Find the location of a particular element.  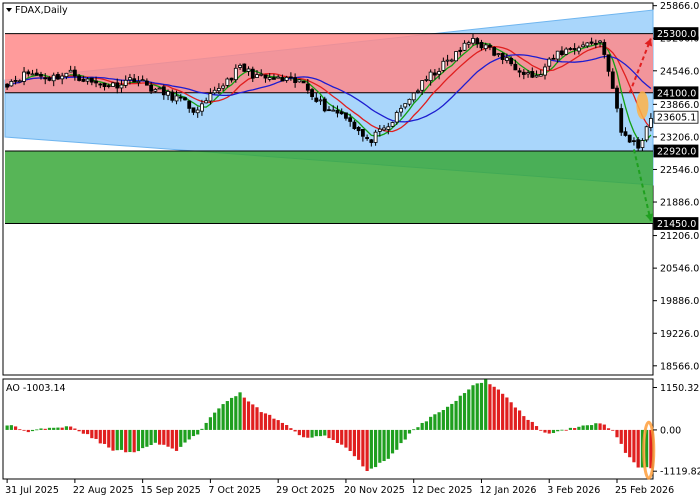

price-level-tag-label: 22920.0 is located at coordinates (676, 152).